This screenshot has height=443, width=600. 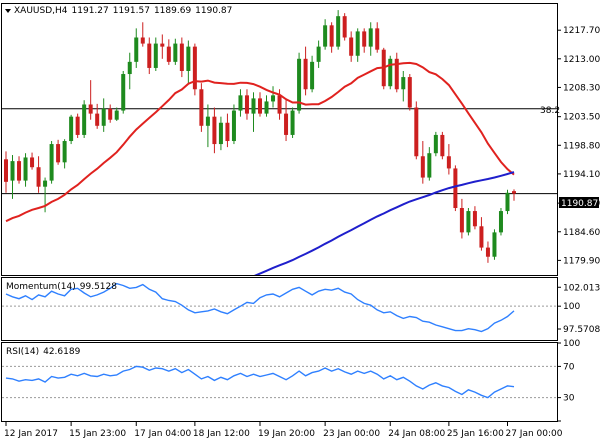 What do you see at coordinates (213, 11) in the screenshot?
I see `price-close: 1190.87` at bounding box center [213, 11].